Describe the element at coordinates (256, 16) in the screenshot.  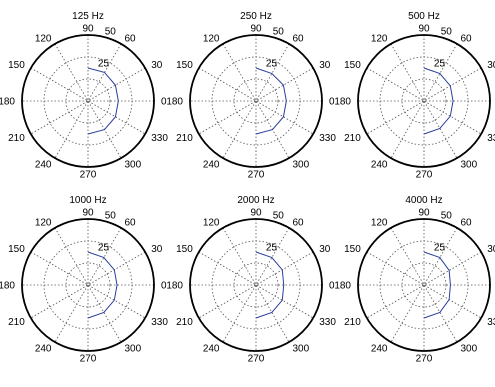
I see `plot-title: 250 Hz` at that location.